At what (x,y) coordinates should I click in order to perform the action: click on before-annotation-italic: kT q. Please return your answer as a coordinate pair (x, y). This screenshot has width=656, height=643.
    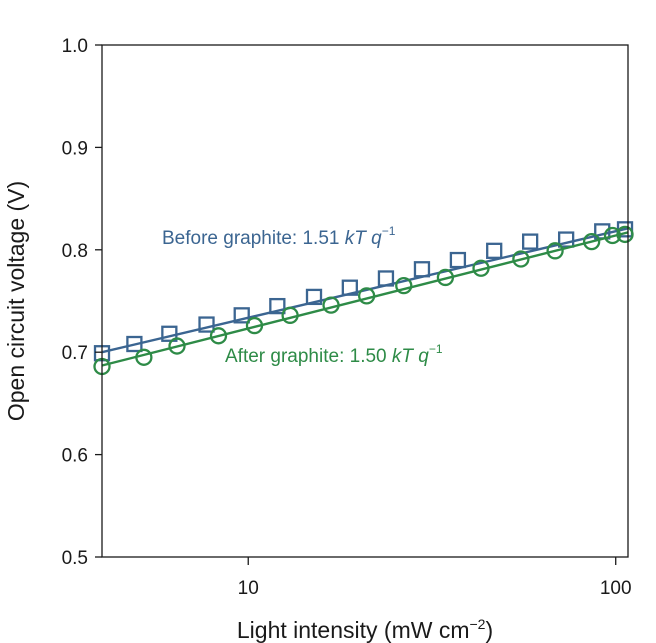
    Looking at the image, I should click on (363, 238).